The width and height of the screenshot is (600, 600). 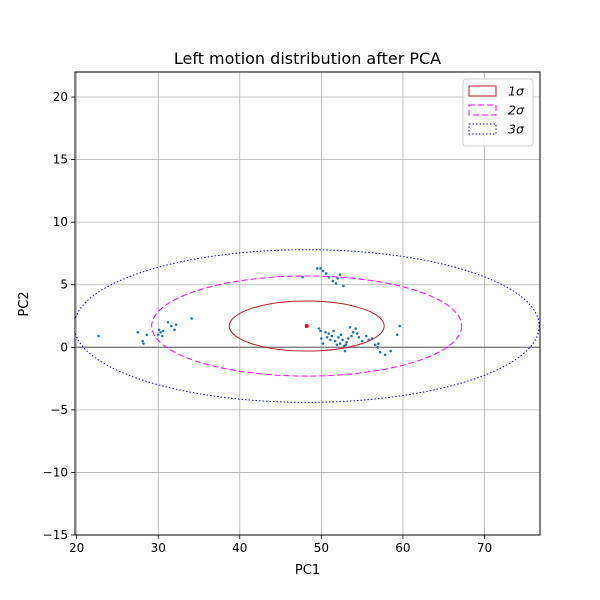 What do you see at coordinates (55, 472) in the screenshot?
I see `y-tick-label: −10` at bounding box center [55, 472].